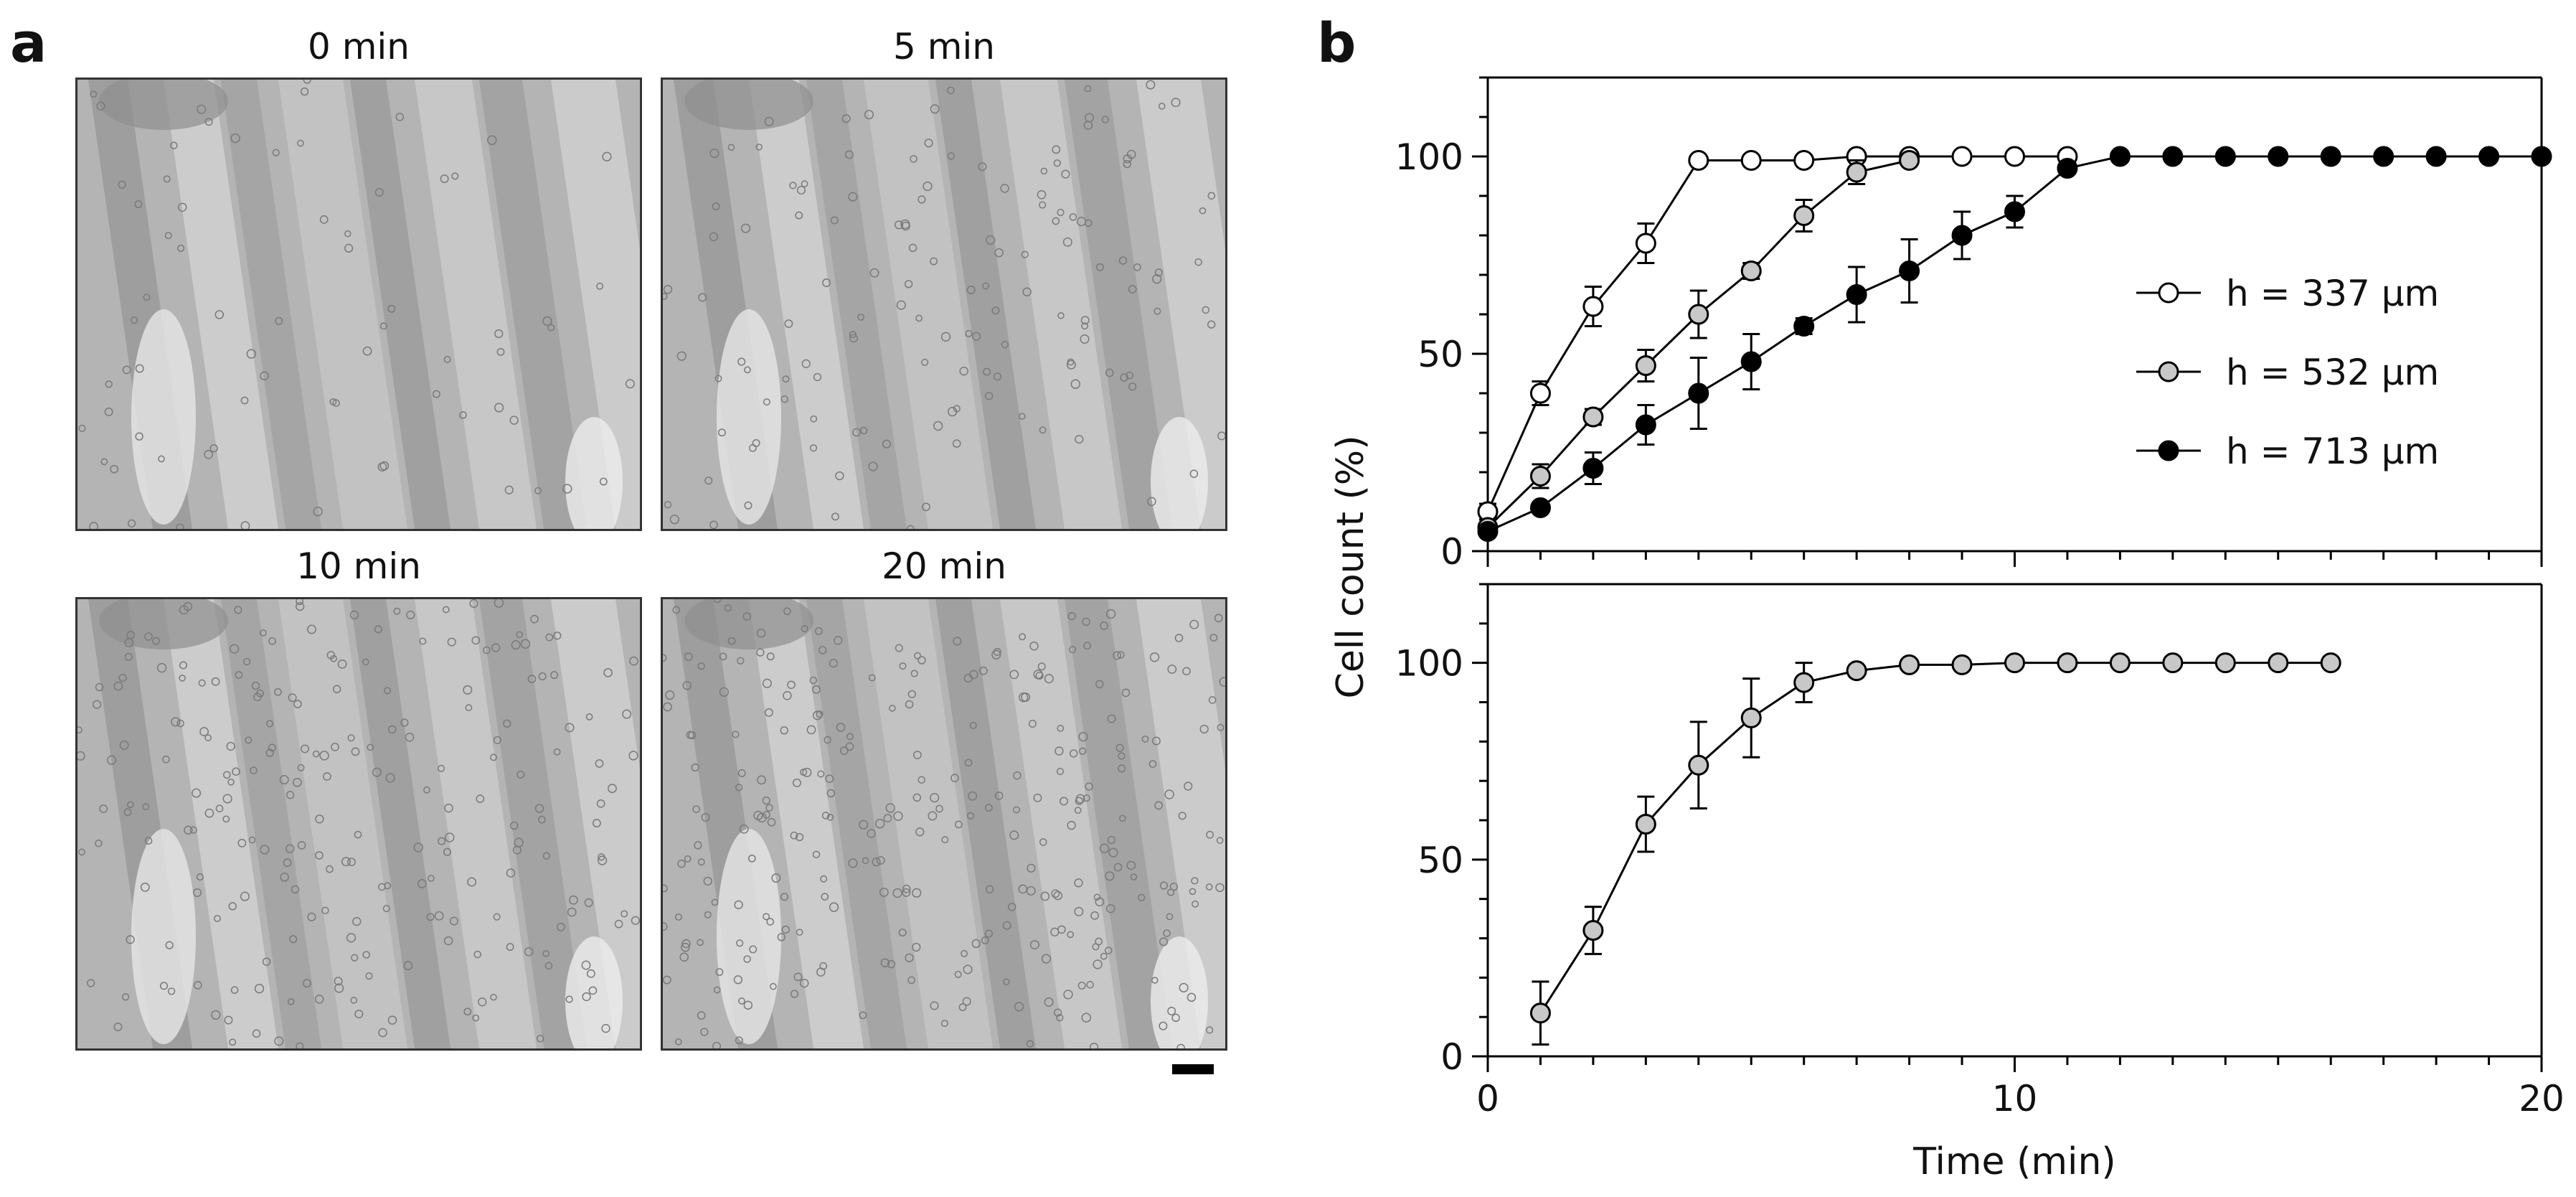  Describe the element at coordinates (1451, 1057) in the screenshot. I see `y-tick-label: 0` at that location.